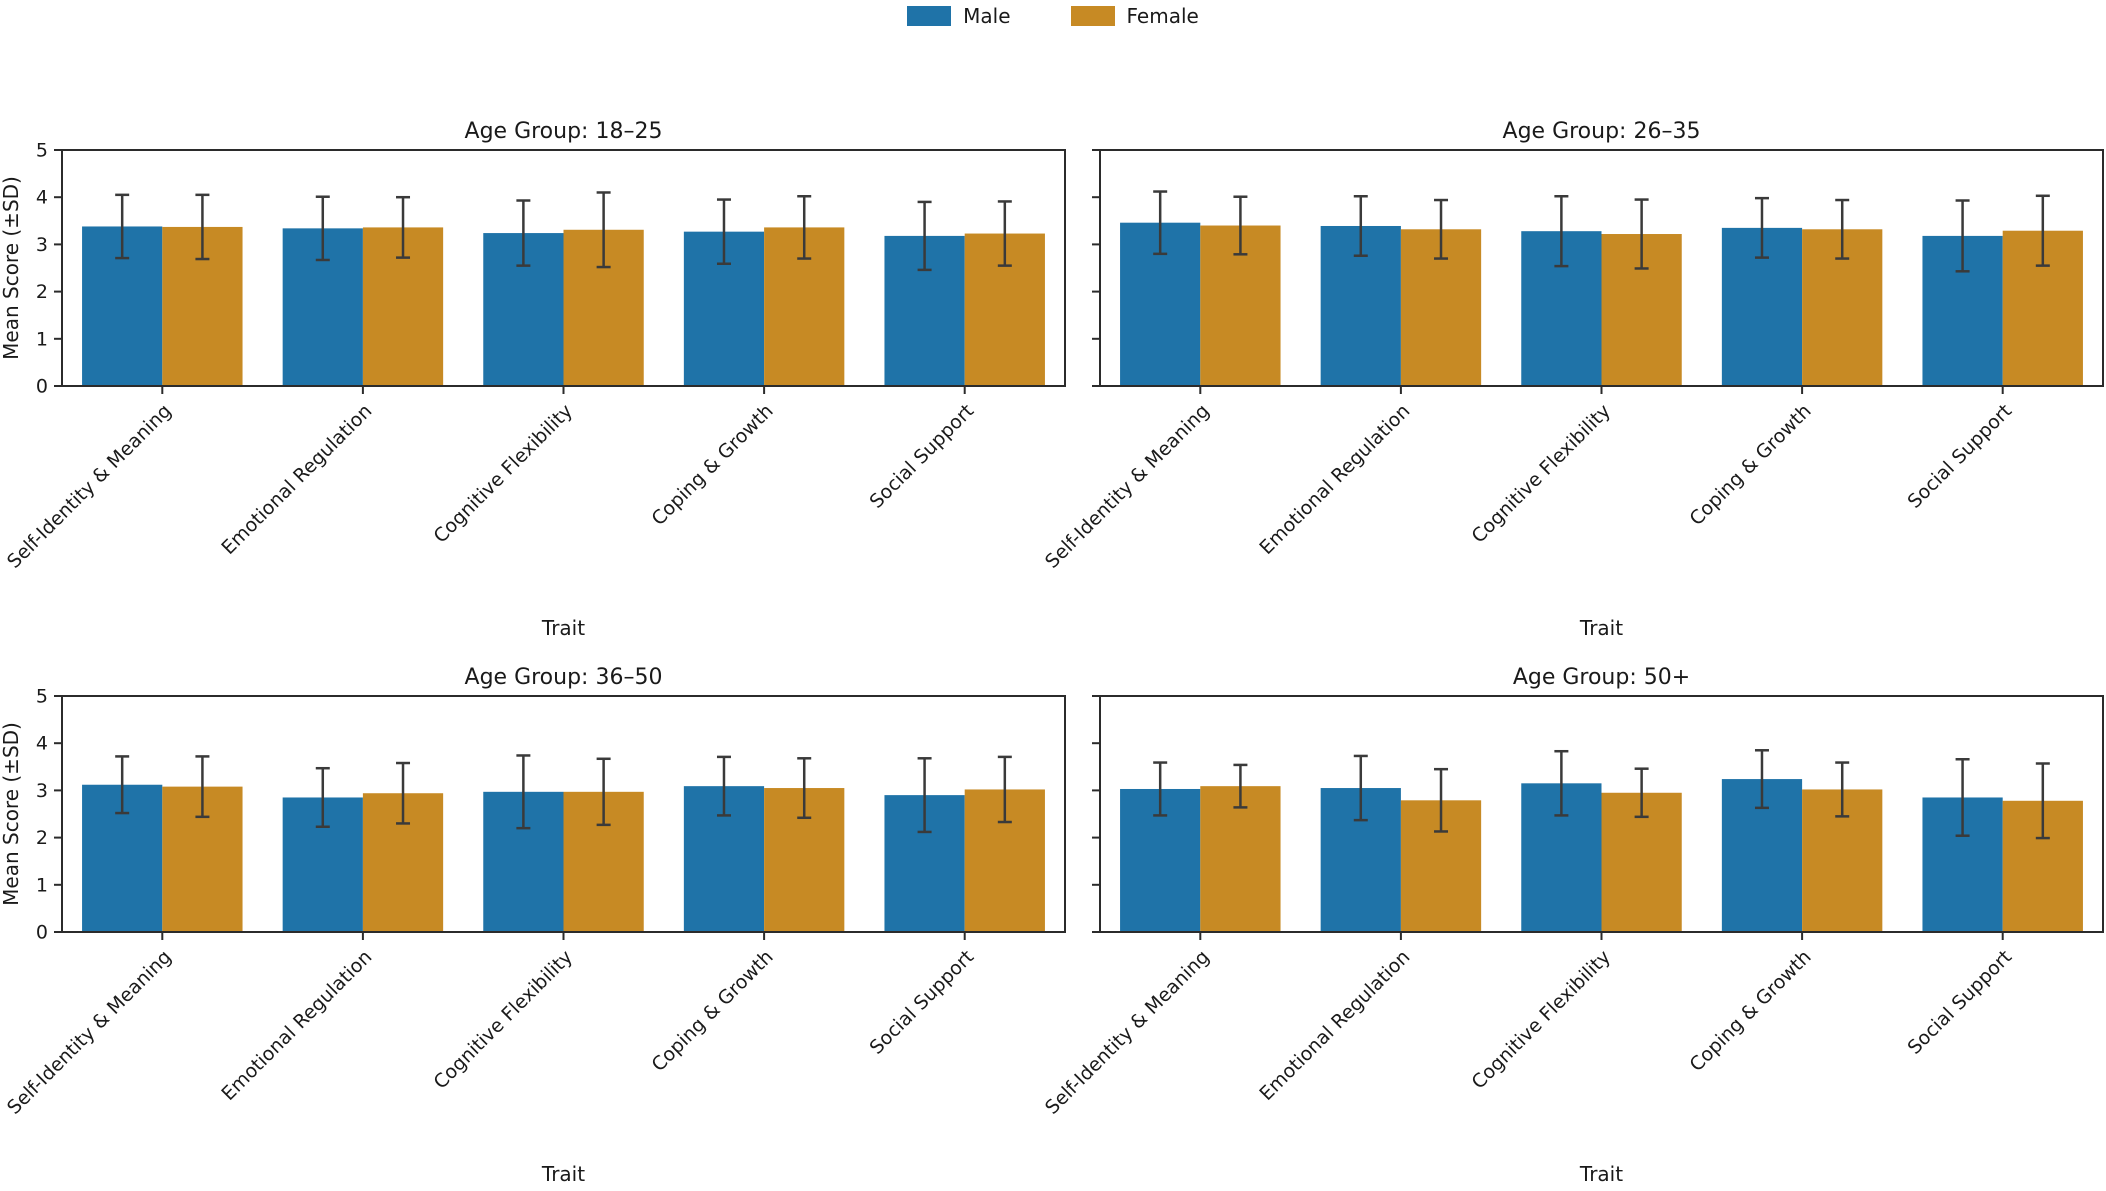 The width and height of the screenshot is (2106, 1191). I want to click on subplot-title: Age Group: 18–25, so click(564, 131).